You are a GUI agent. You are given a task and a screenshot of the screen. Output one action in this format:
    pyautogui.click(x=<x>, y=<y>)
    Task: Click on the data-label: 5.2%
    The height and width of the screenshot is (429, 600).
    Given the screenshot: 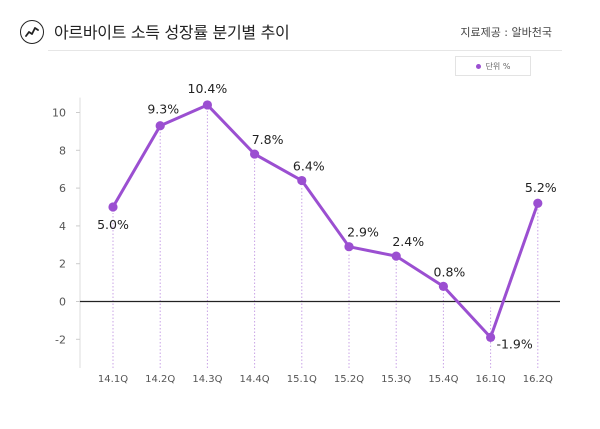 What is the action you would take?
    pyautogui.click(x=541, y=187)
    